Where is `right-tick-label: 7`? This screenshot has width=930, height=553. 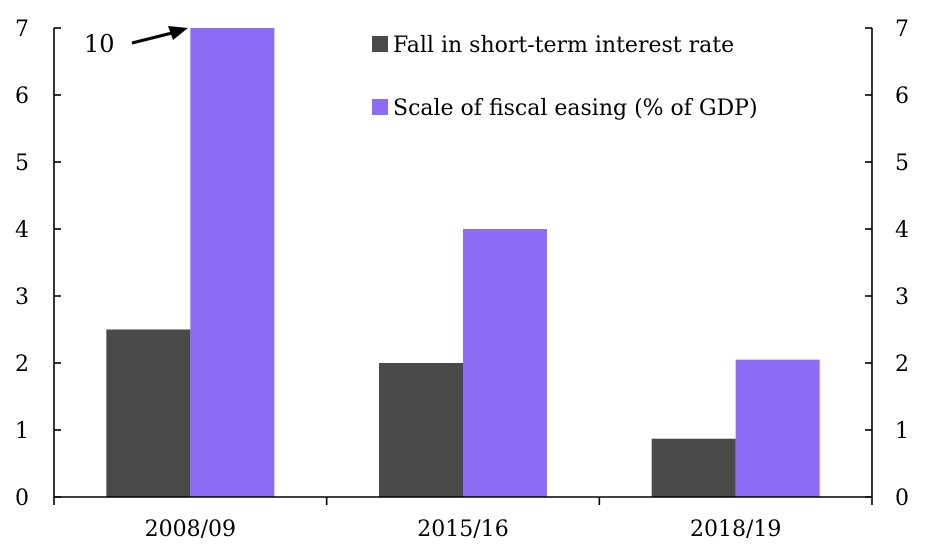 right-tick-label: 7 is located at coordinates (902, 29).